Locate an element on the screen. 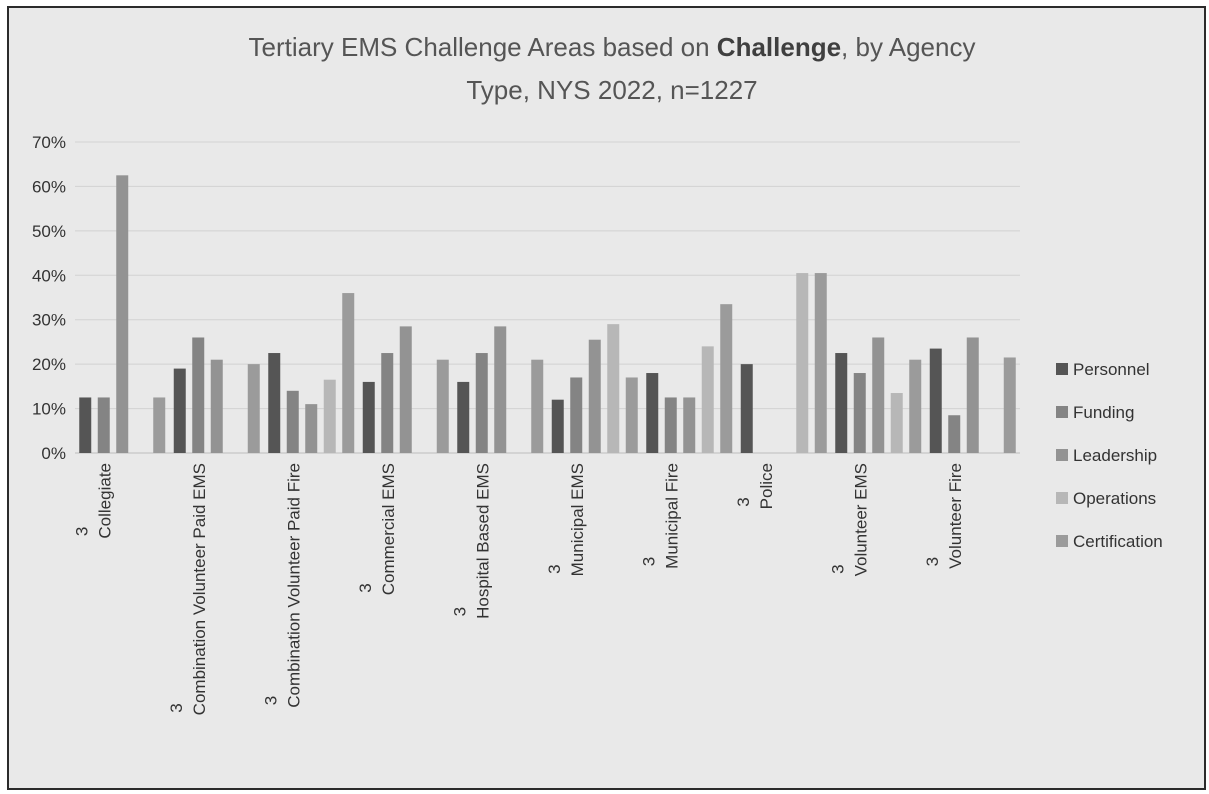 This screenshot has width=1209, height=794. category-label: Commercial EMS is located at coordinates (388, 529).